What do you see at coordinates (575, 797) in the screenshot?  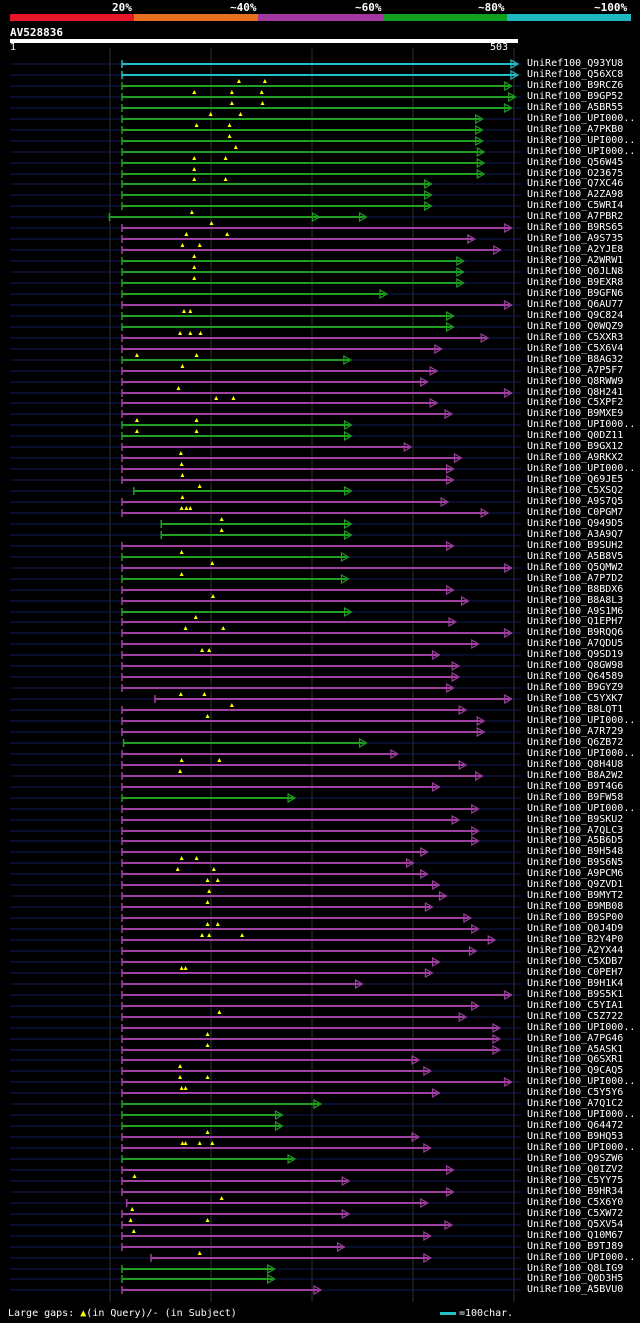 I see `hit-id-label: UniRef100_B9FW58` at bounding box center [575, 797].